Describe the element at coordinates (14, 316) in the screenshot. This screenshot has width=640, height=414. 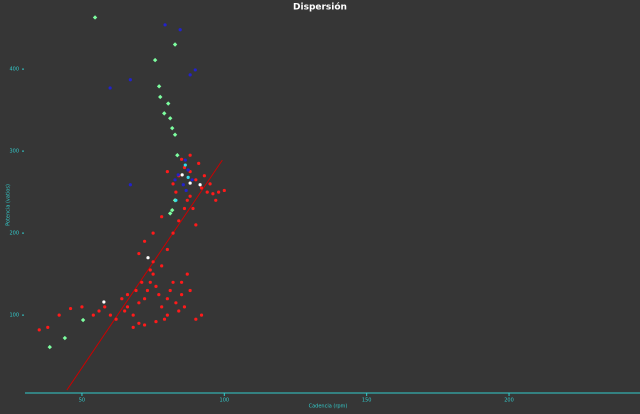
I see `y-tick-label: 100` at that location.